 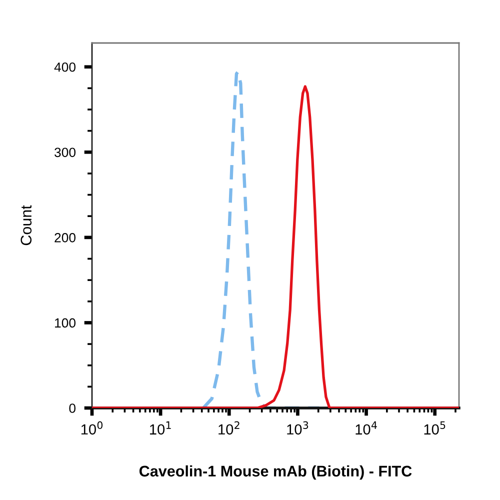 I want to click on x-tick-label: 10$^{2}$, so click(x=229, y=428).